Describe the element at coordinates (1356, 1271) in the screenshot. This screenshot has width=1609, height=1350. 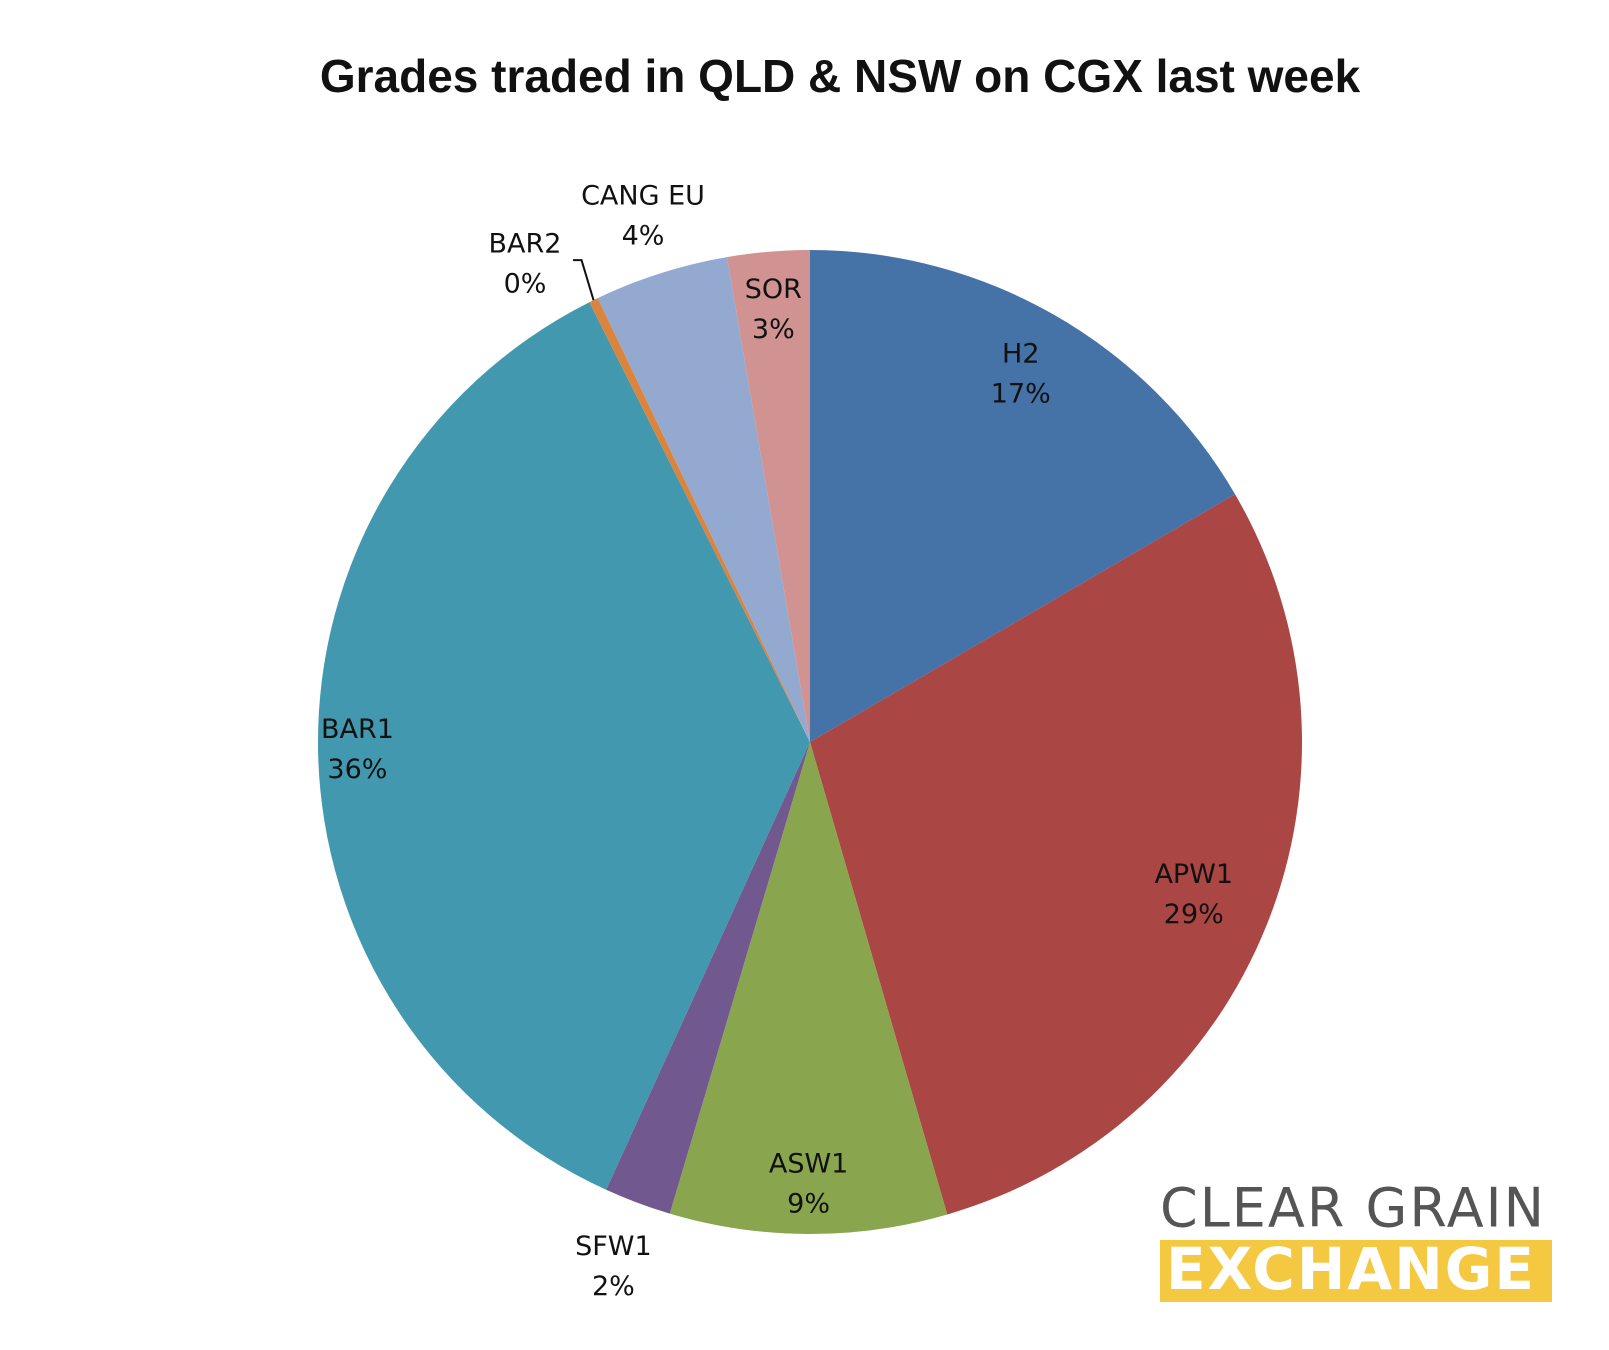
I see `logo-band` at that location.